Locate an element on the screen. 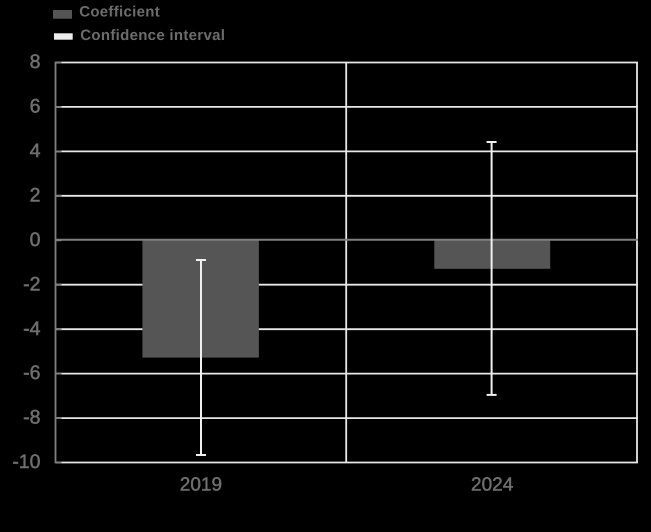 This screenshot has height=532, width=651. svg-text: 2019 is located at coordinates (201, 484).